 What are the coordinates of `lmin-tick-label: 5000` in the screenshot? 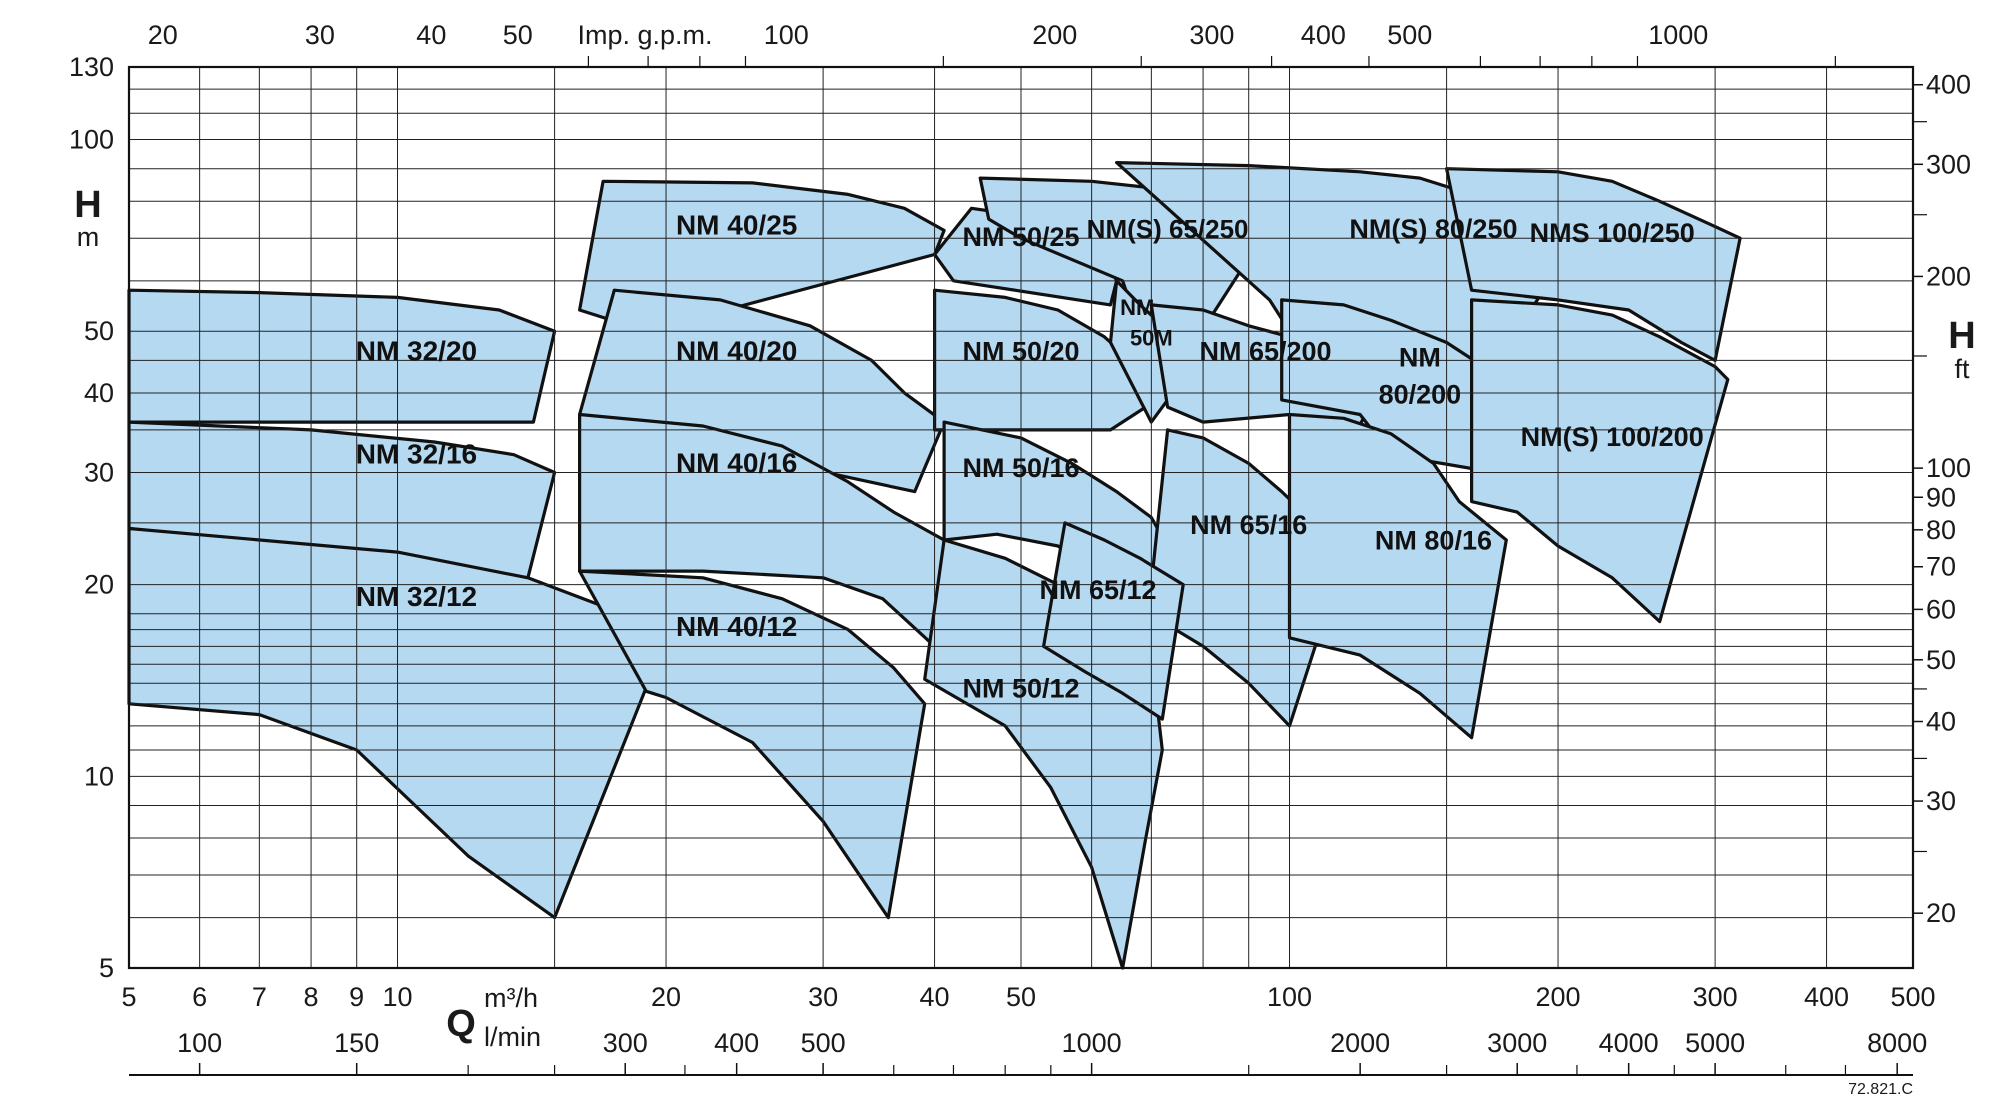 It's located at (1715, 1043).